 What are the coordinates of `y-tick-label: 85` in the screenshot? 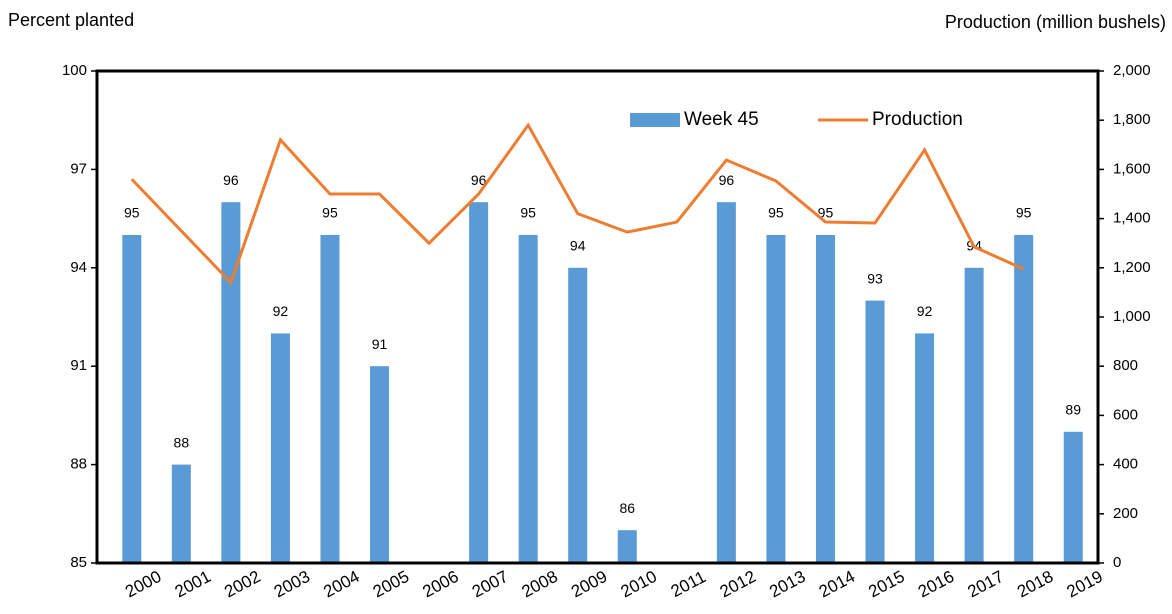 It's located at (78, 562).